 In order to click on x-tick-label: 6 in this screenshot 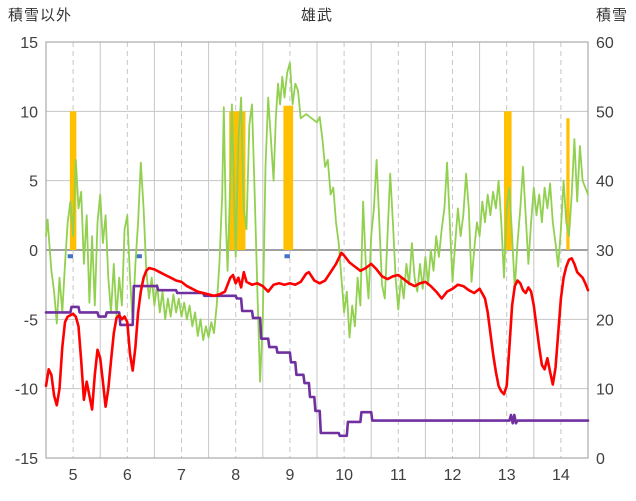, I will do `click(127, 475)`.